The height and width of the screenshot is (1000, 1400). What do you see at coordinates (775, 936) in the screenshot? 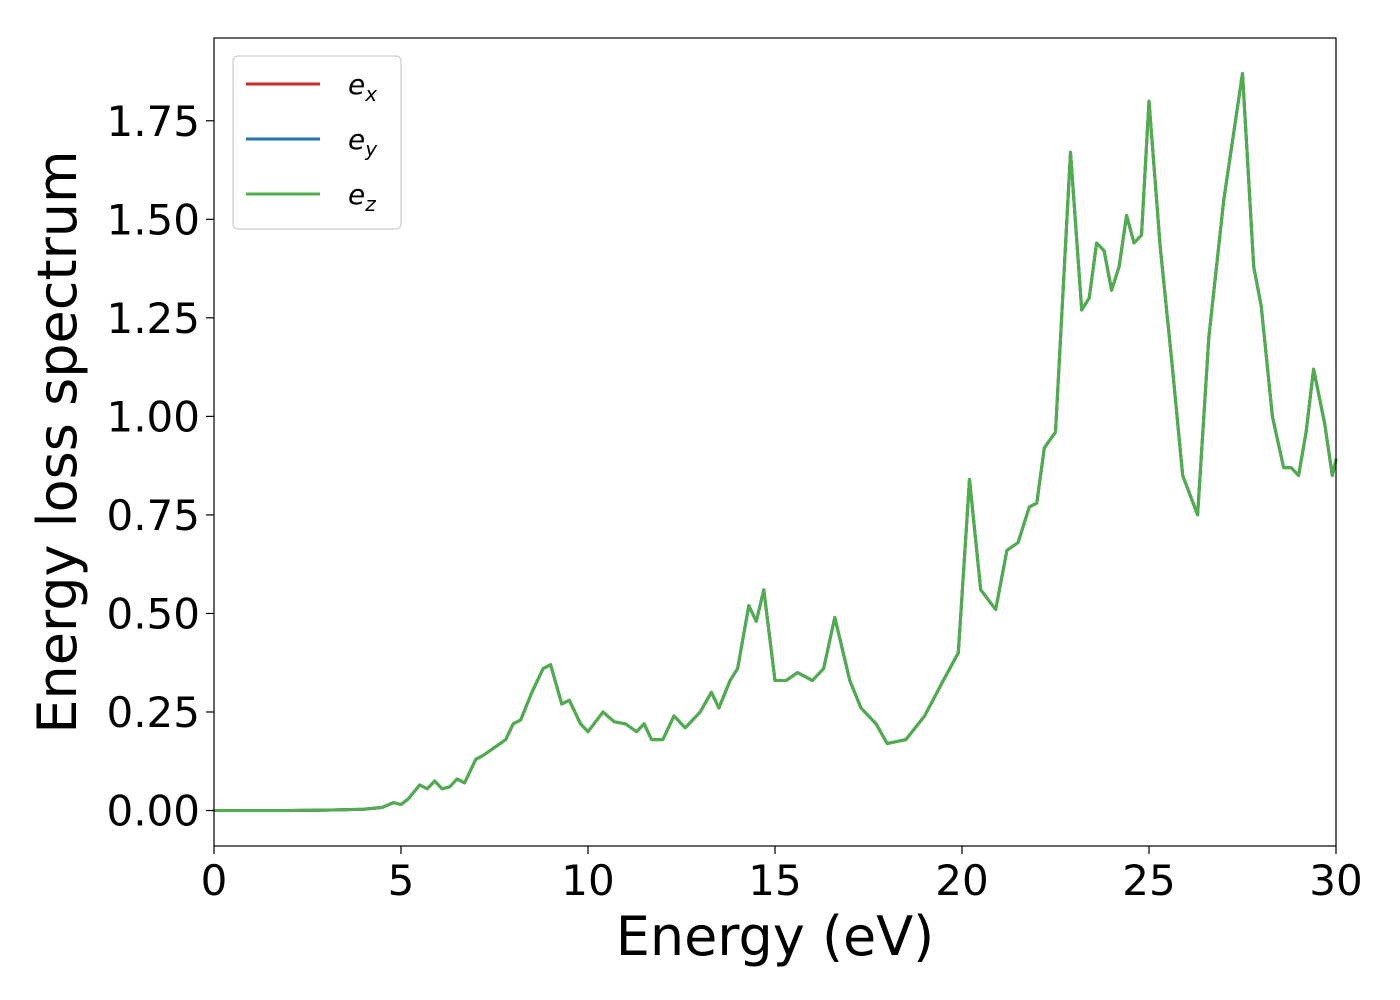
I see `x-axis-label: Energy (eV)` at bounding box center [775, 936].